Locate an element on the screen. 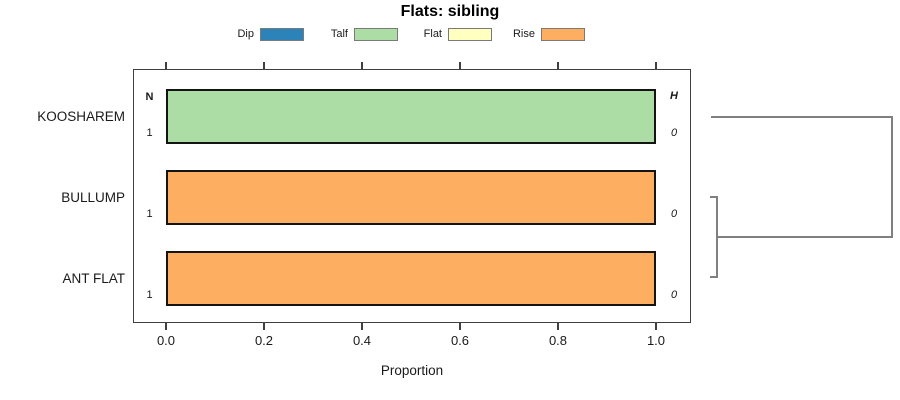 This screenshot has width=900, height=400. x-tick-label: 0.4 is located at coordinates (362, 340).